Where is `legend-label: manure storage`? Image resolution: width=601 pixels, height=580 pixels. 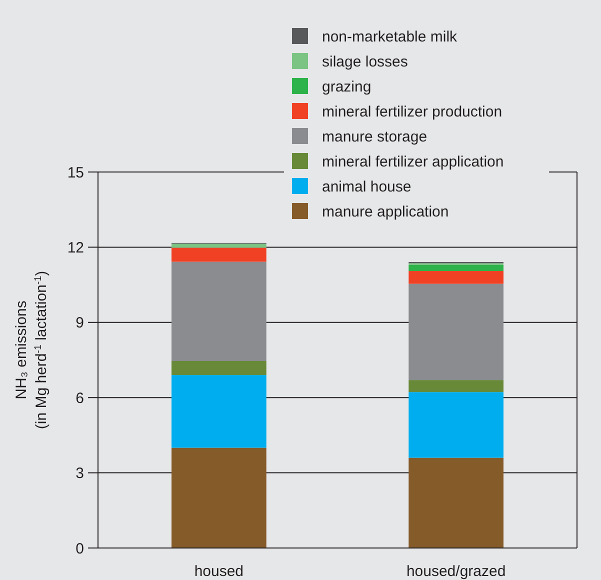
legend-label: manure storage is located at coordinates (375, 137).